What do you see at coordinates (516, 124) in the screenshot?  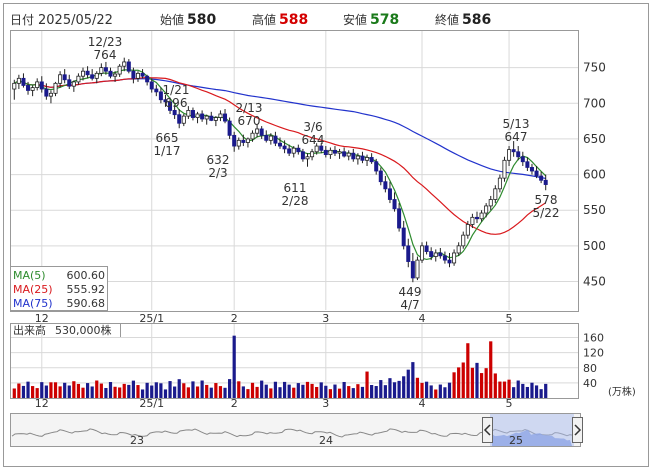 I see `annotation-date: 5/13` at bounding box center [516, 124].